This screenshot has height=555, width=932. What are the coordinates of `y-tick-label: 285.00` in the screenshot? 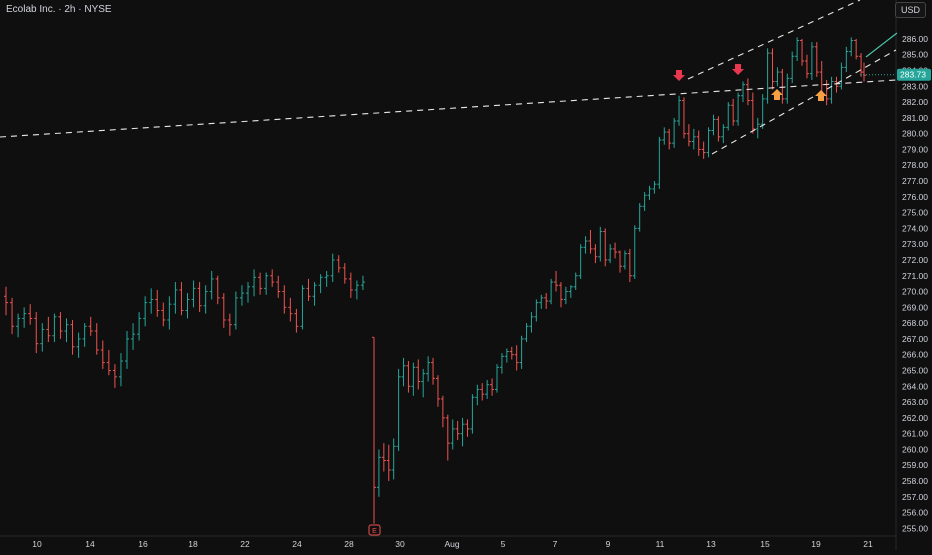 It's located at (915, 55).